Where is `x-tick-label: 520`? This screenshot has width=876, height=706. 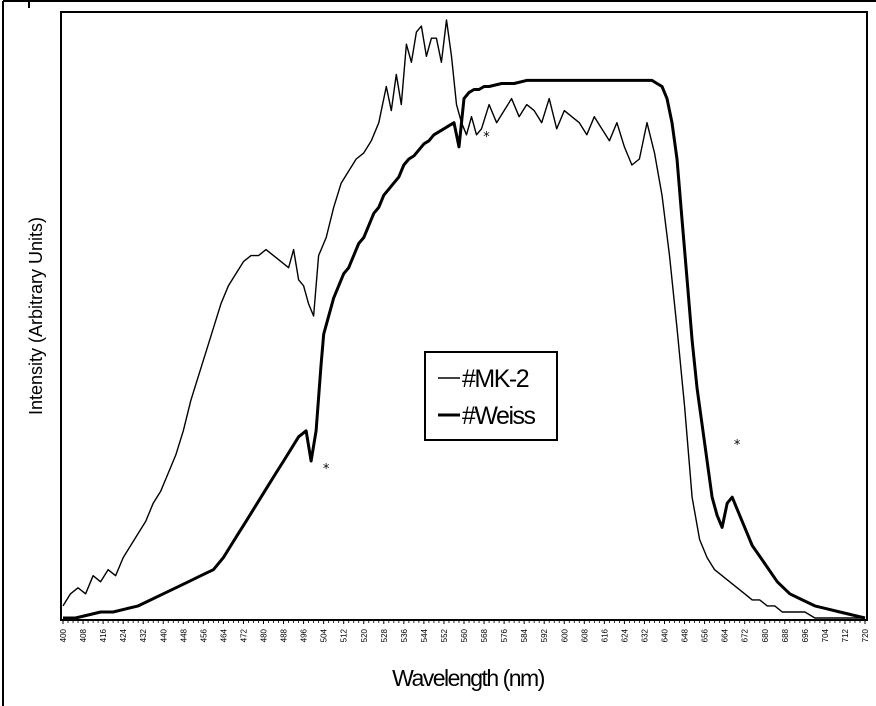
x-tick-label: 520 is located at coordinates (364, 635).